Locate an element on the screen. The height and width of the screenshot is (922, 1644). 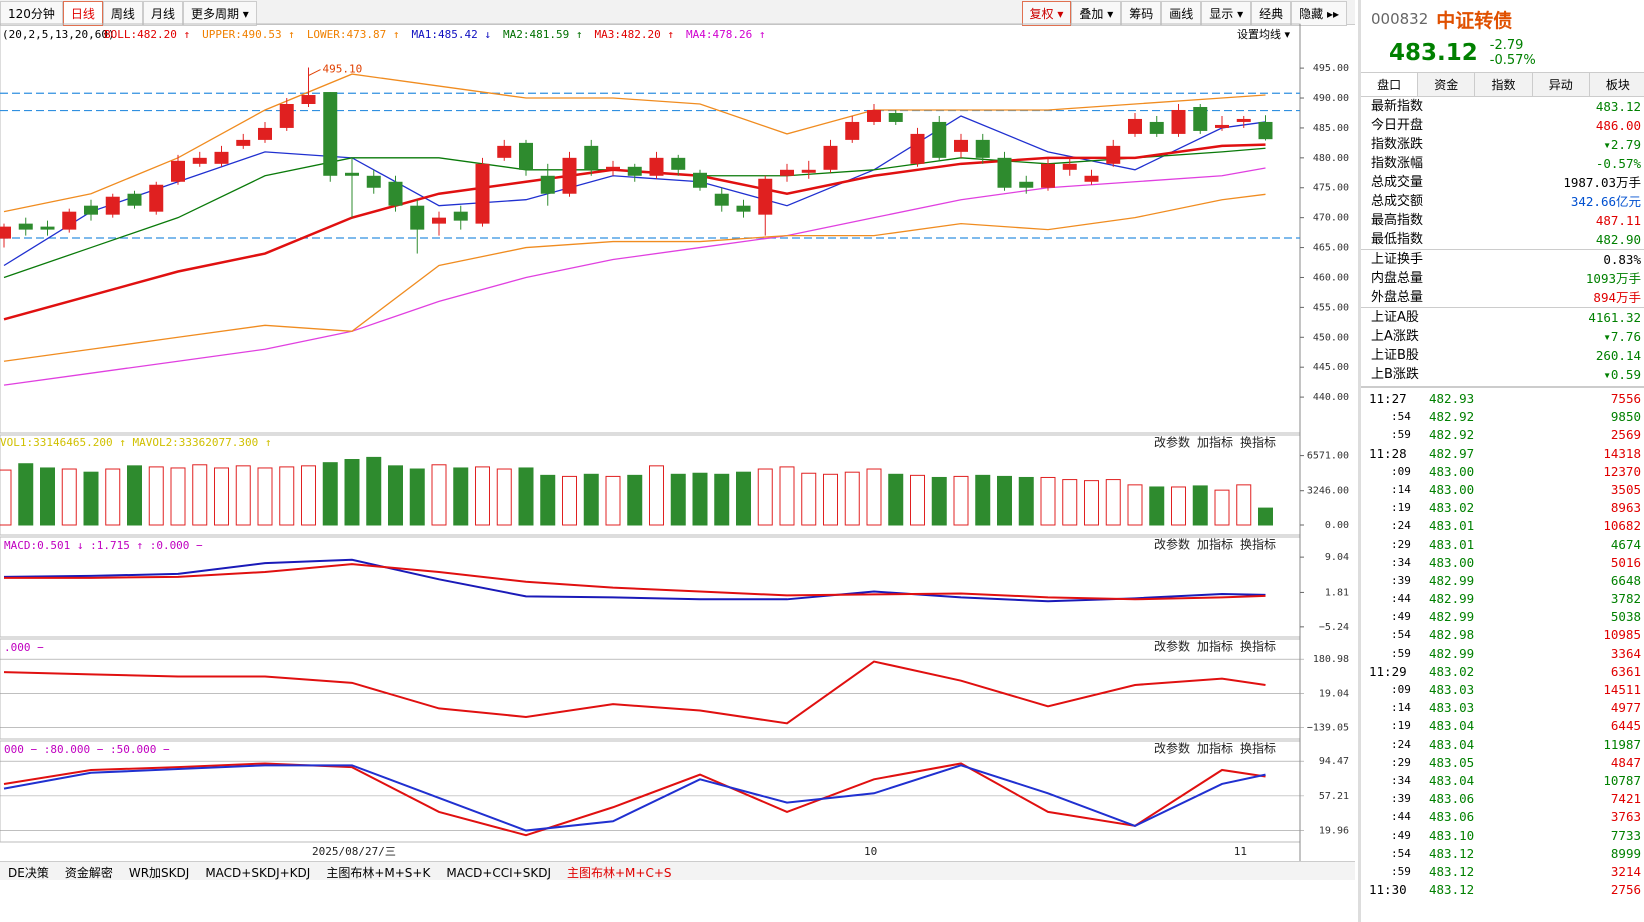
y-tick-label: 475.00 is located at coordinates (1331, 188).